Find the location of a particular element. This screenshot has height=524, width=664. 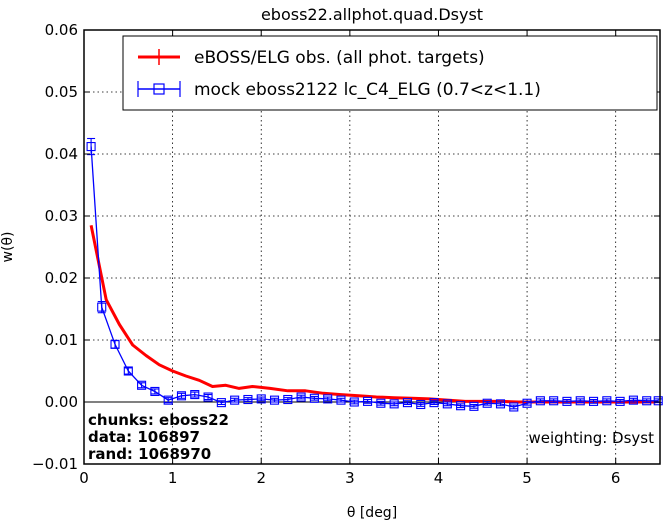

y-tick-label: 0.01 is located at coordinates (61, 340).